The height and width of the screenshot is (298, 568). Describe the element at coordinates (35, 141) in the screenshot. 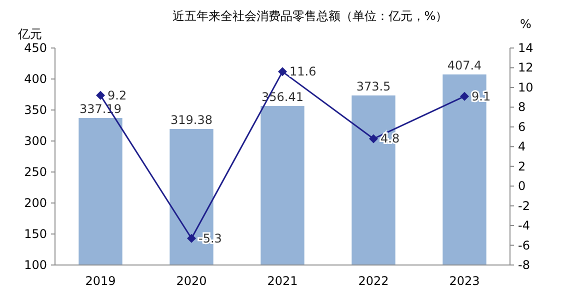

I see `y-tick-label: 300` at that location.